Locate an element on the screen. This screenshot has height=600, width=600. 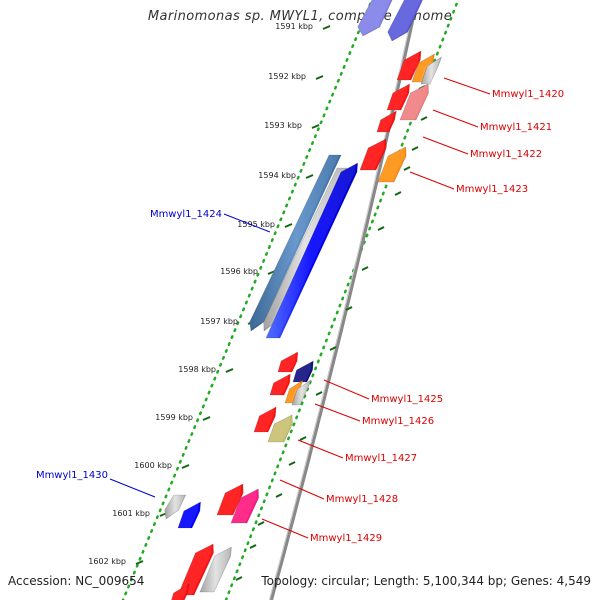
gene-label-mmwyl1-1429: Mmwyl1_1429 is located at coordinates (346, 538).